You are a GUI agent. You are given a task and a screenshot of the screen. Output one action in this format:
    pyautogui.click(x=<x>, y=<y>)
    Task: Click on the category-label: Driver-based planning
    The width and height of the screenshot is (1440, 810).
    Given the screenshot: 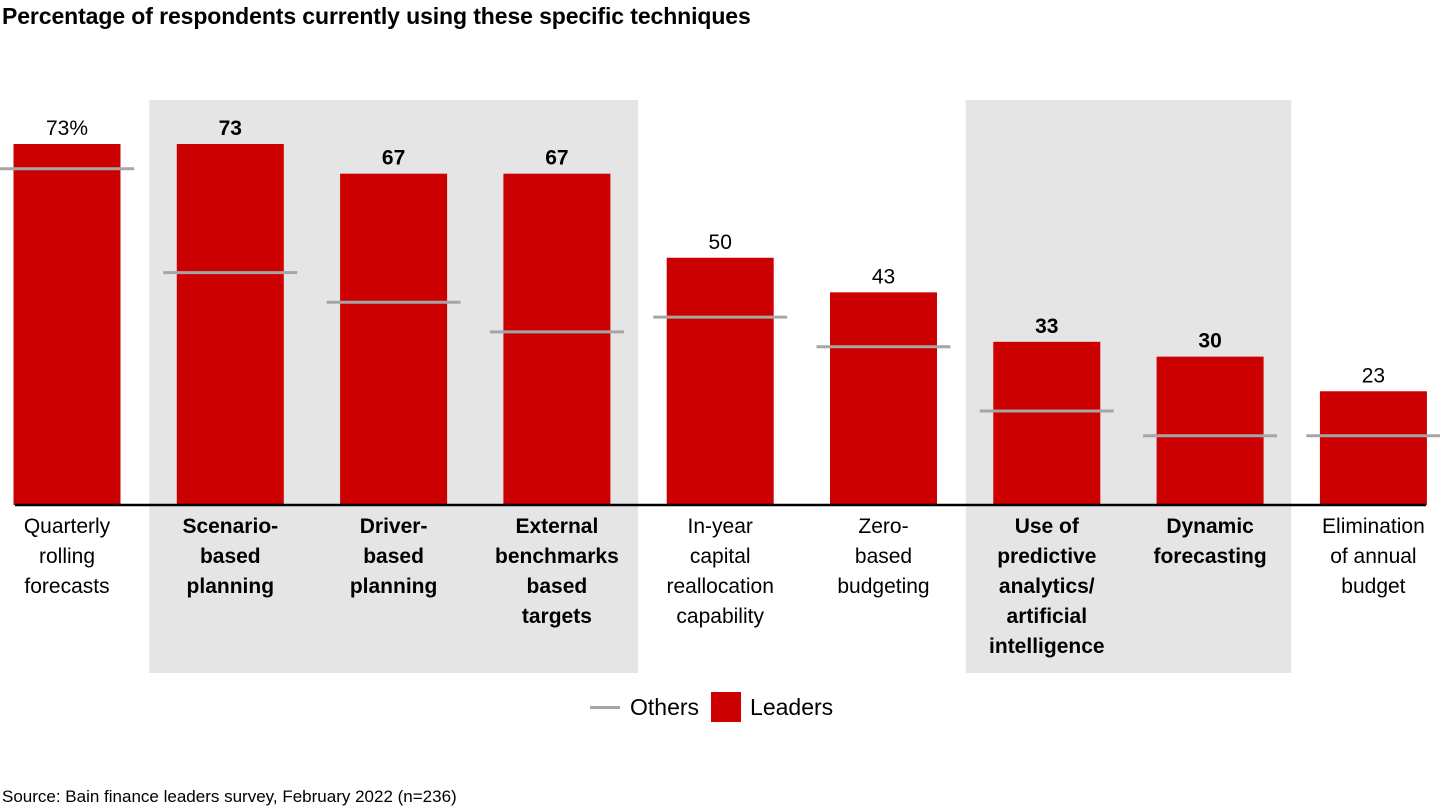 What is the action you would take?
    pyautogui.click(x=394, y=556)
    